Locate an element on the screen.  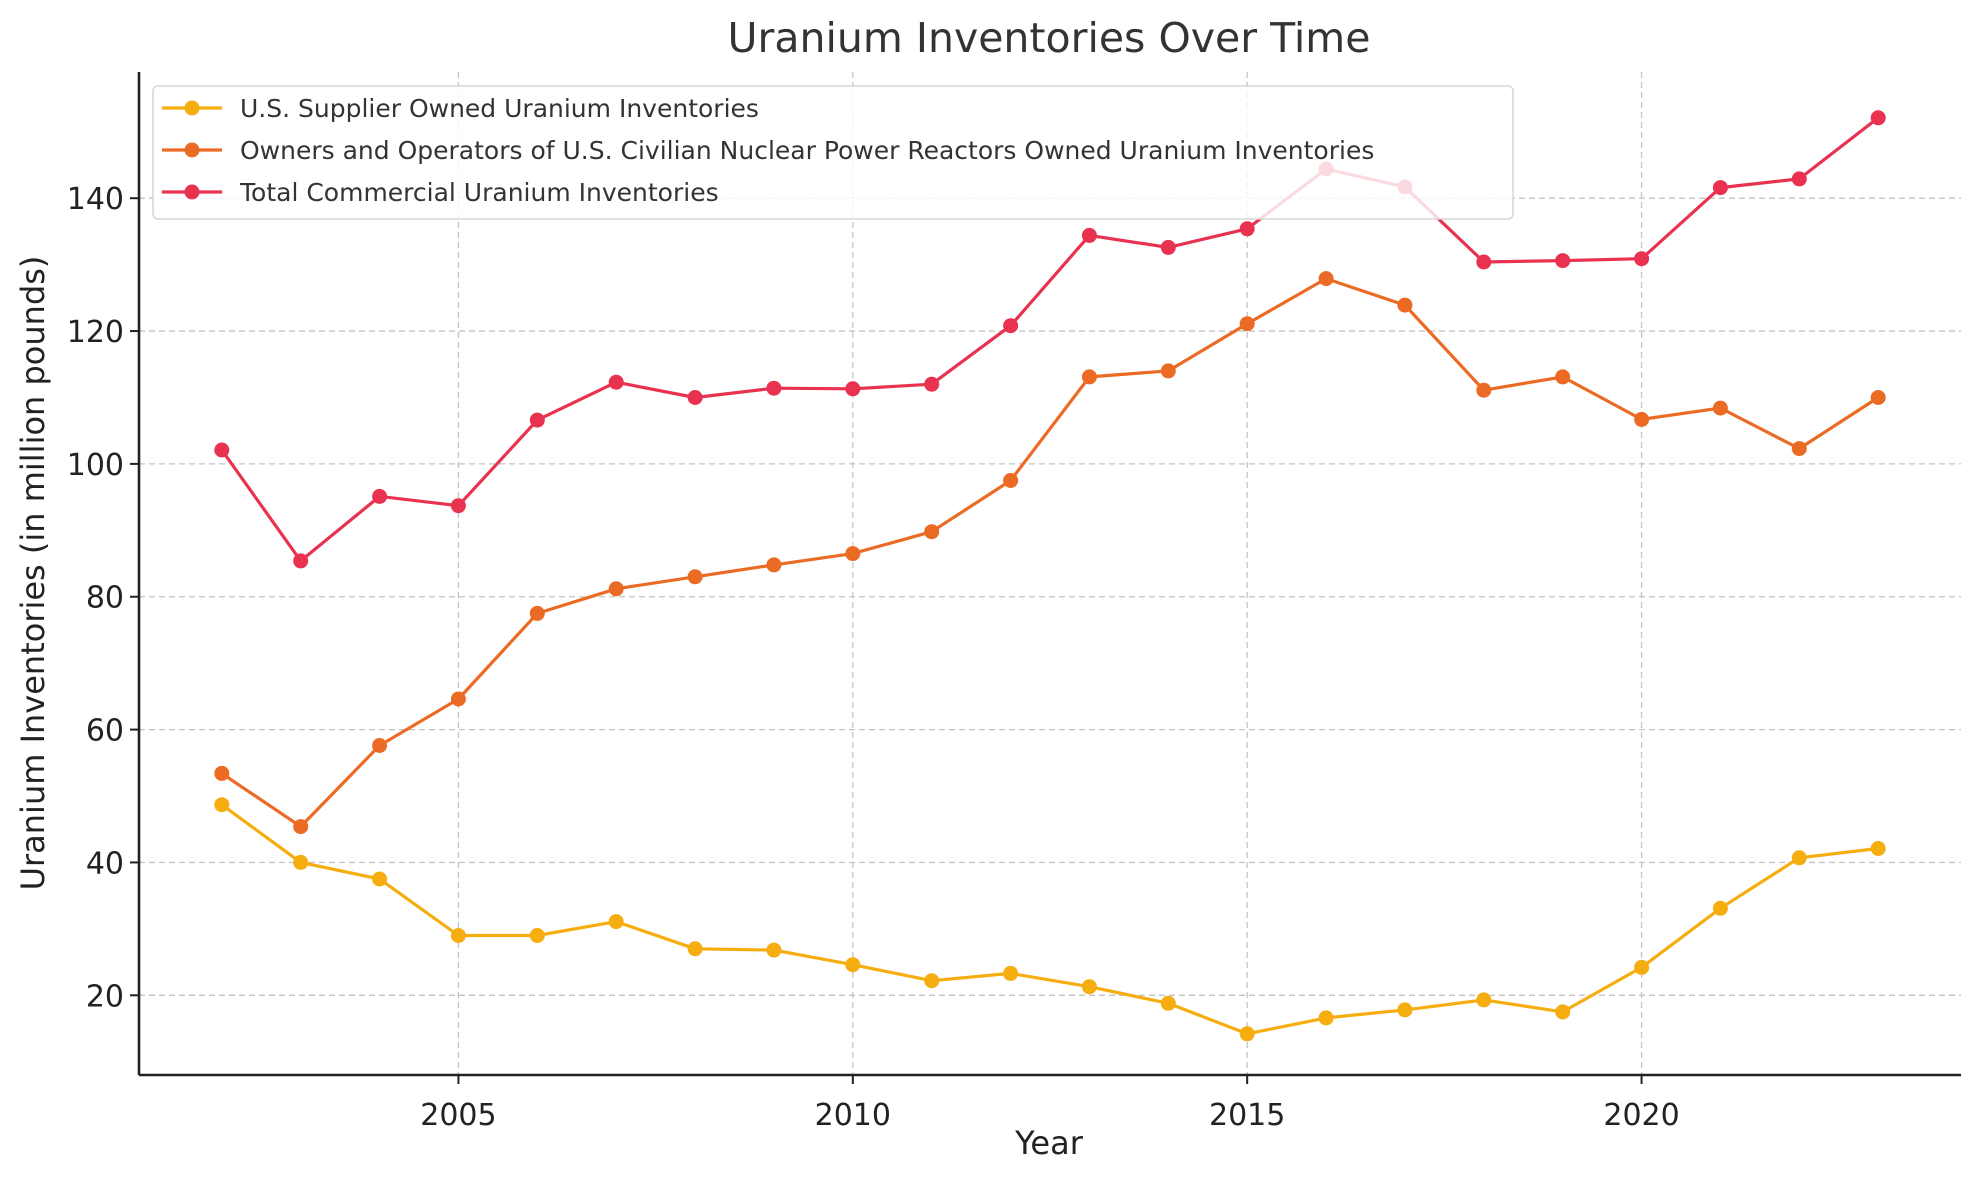
legend-box is located at coordinates (833, 152).